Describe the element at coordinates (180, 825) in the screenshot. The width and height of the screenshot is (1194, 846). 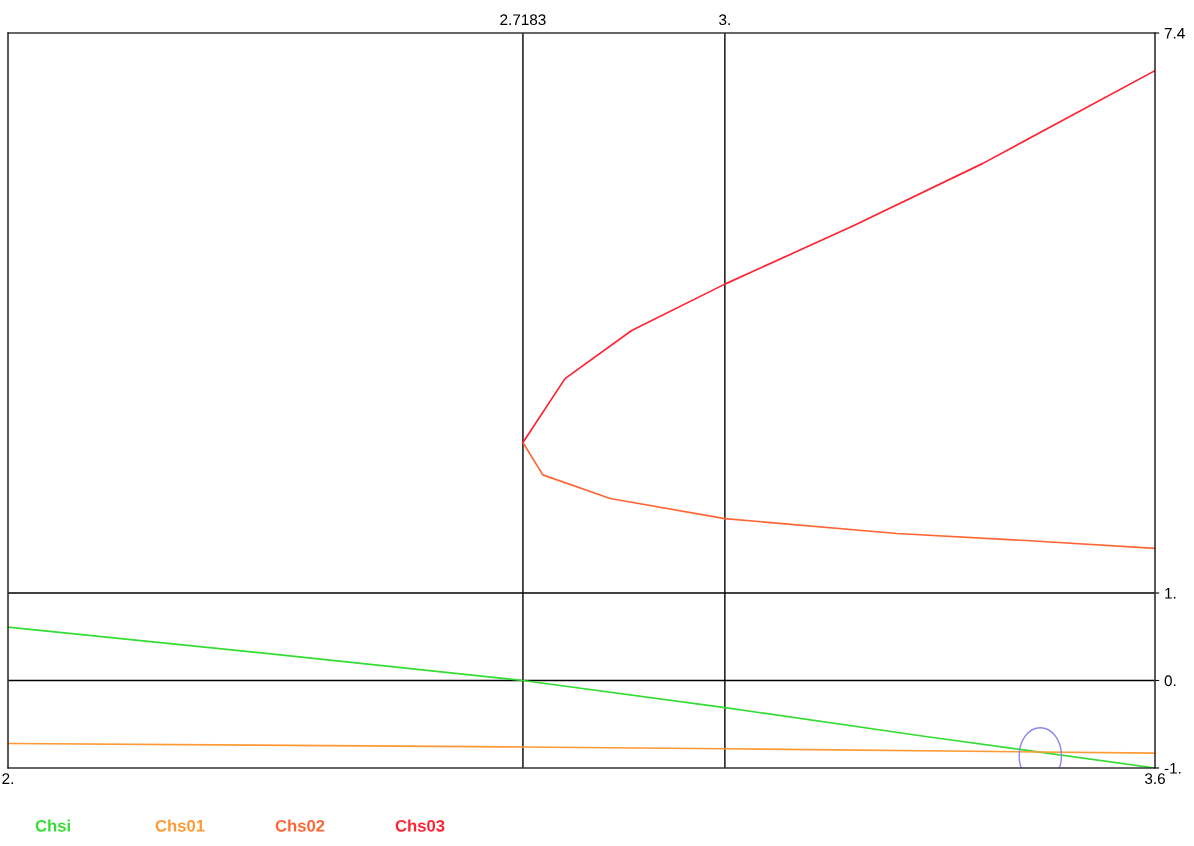
I see `text: Chs01` at that location.